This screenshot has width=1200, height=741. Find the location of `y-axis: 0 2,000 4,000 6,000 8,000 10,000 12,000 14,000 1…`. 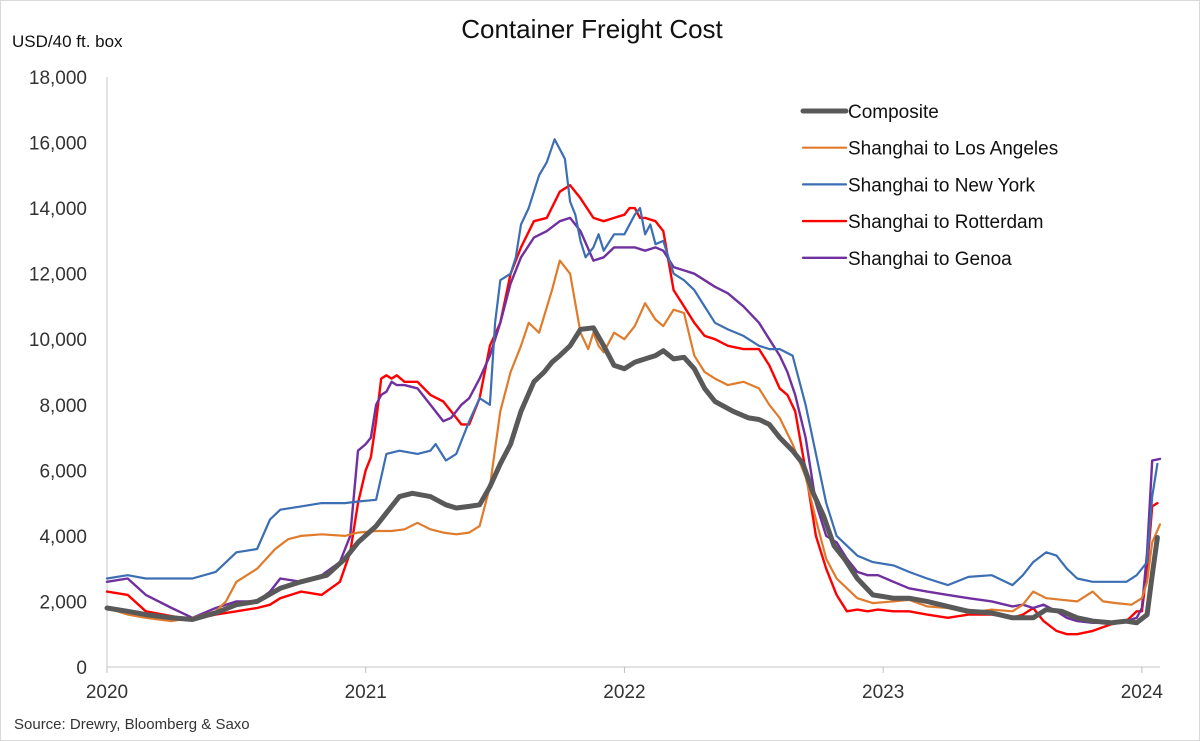

y-axis: 0 2,000 4,000 6,000 8,000 10,000 12,000 14,000 1… is located at coordinates (68, 373).